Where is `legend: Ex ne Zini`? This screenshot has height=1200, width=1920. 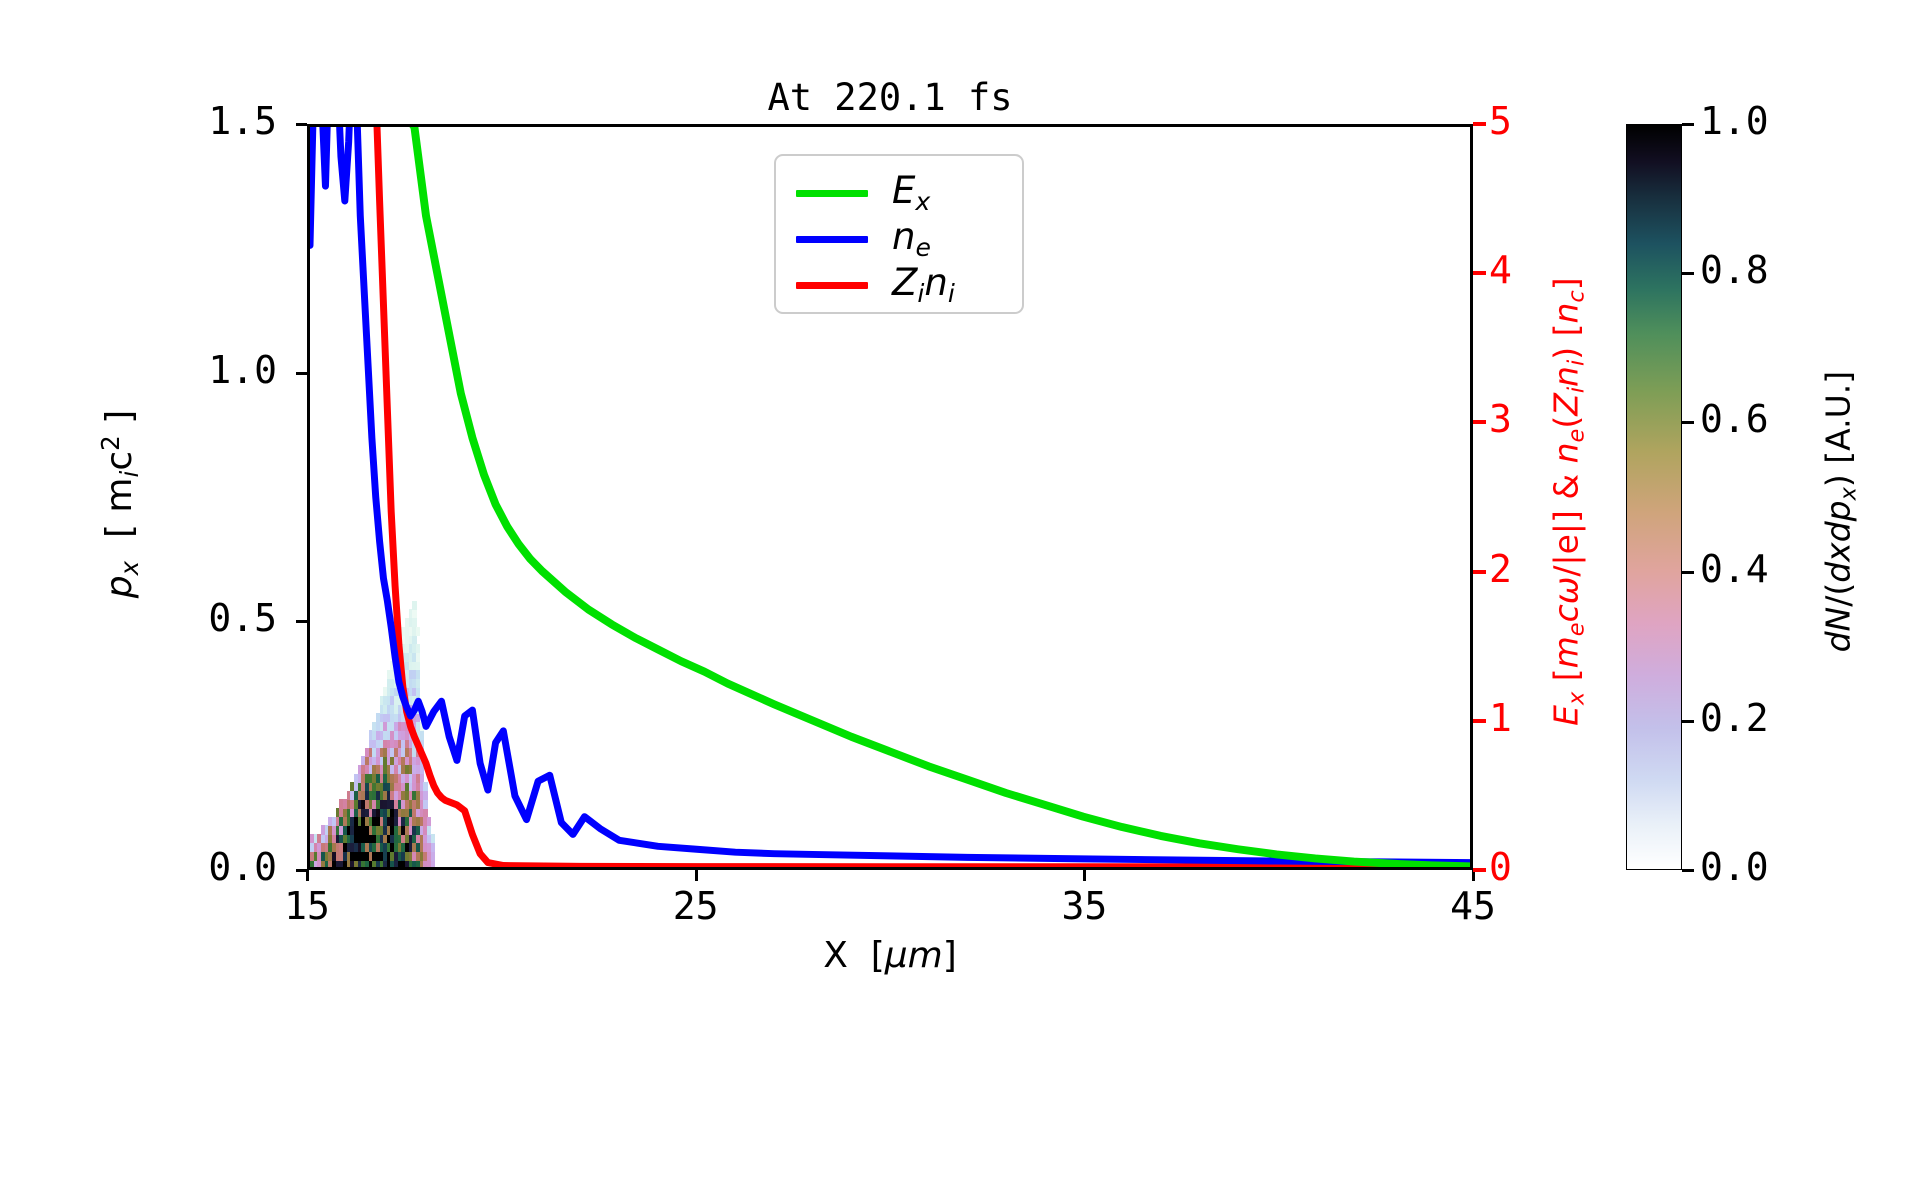 legend: Ex ne Zini is located at coordinates (899, 234).